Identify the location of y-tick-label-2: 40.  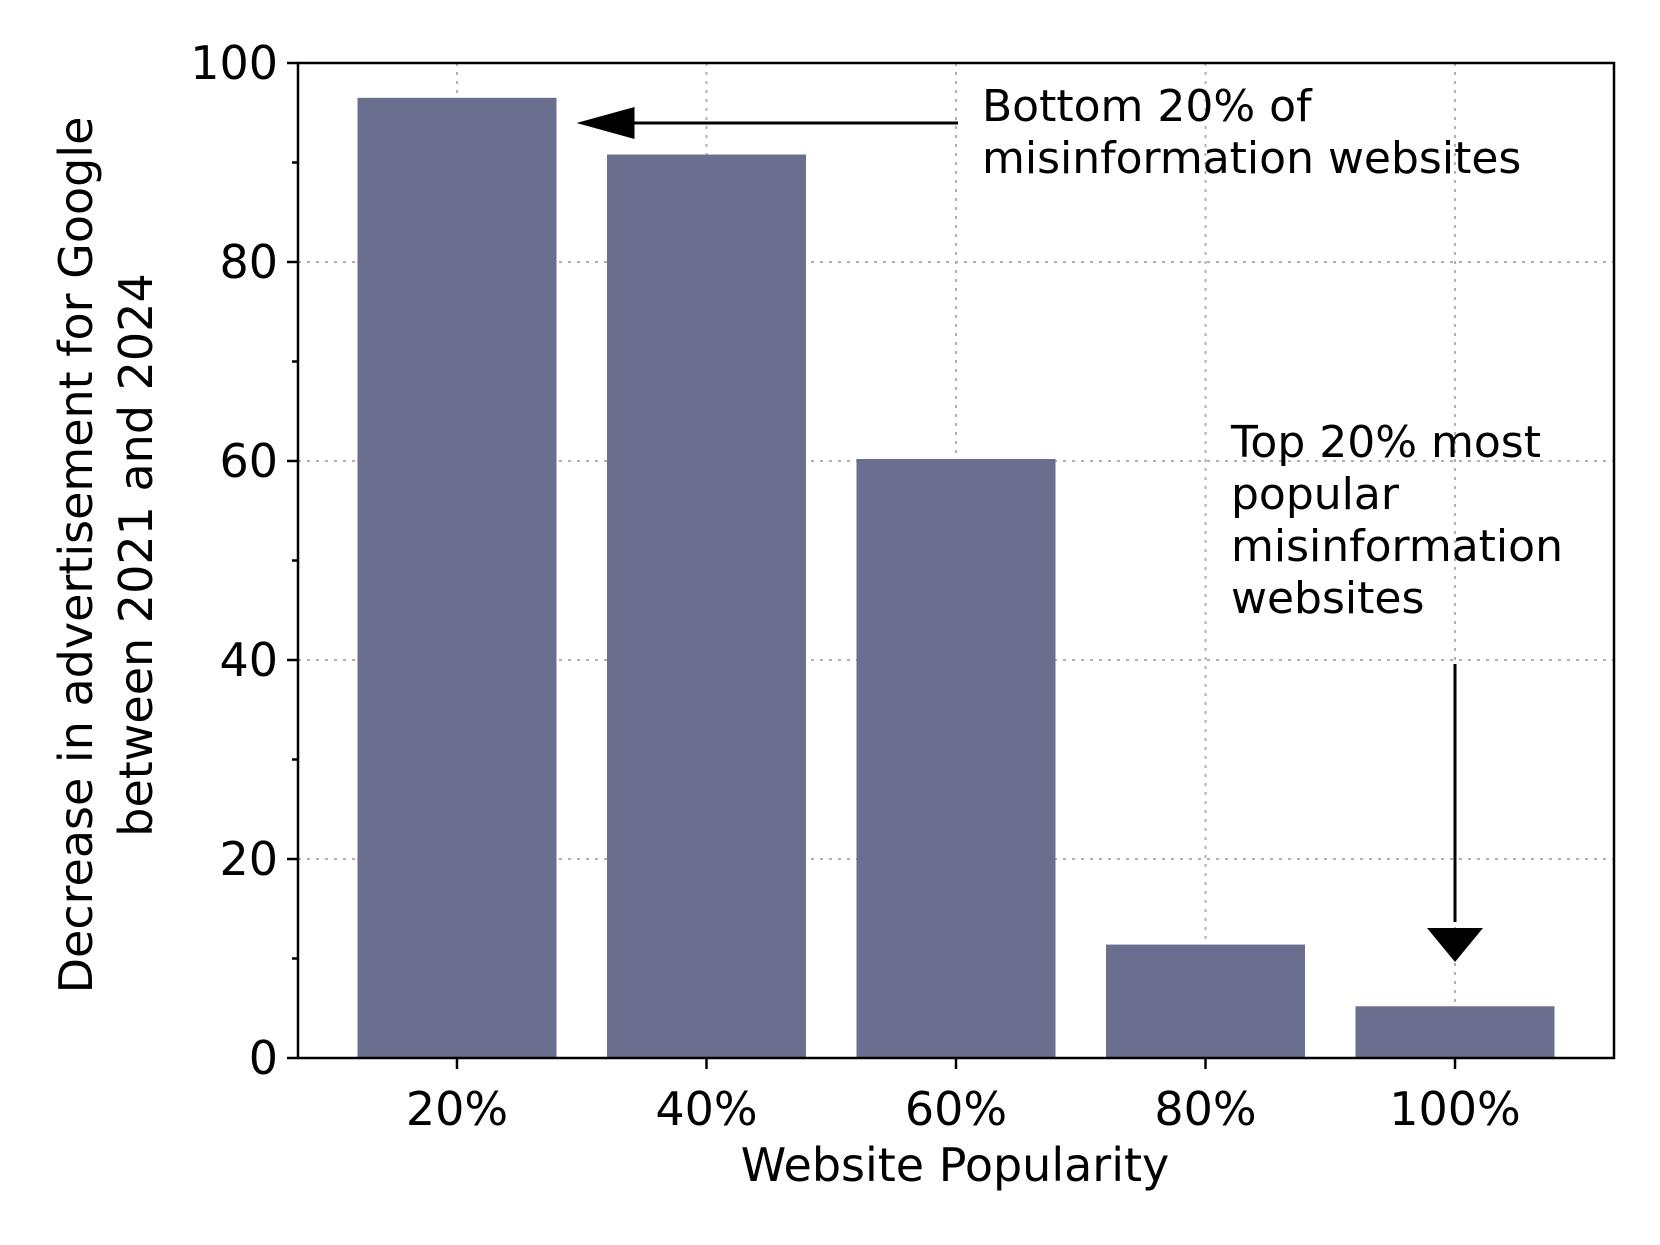
(248, 660).